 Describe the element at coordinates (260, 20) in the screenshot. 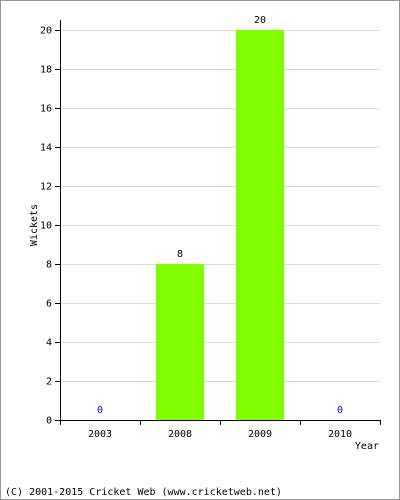

I see `data-label: 20` at that location.